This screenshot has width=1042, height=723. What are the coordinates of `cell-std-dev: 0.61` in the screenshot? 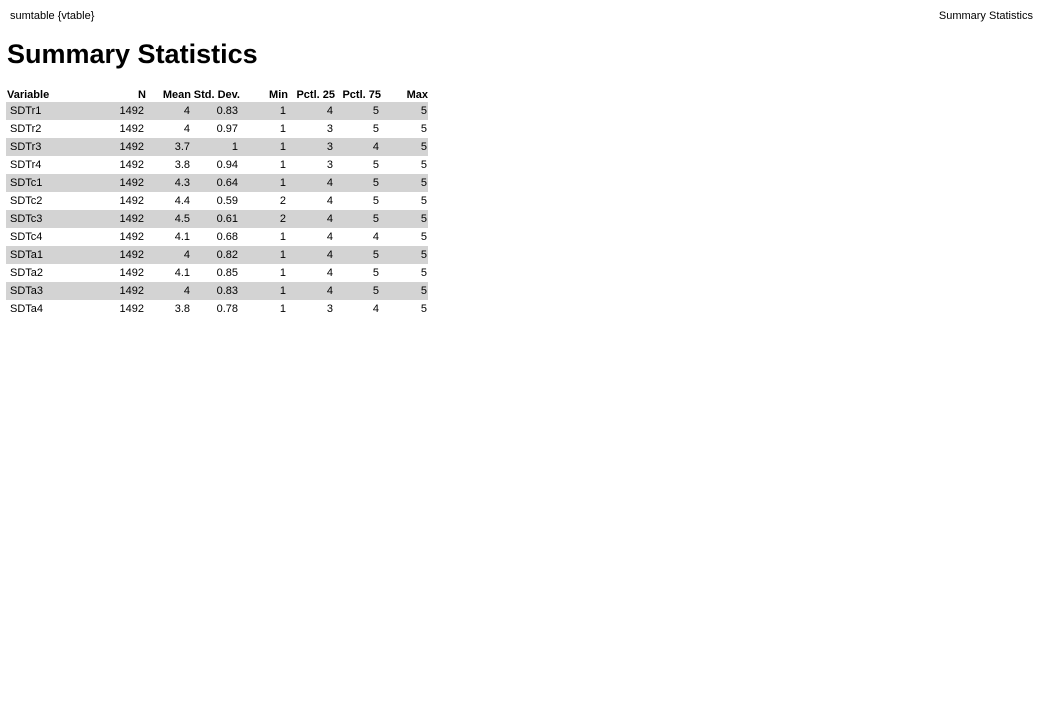 It's located at (215, 219).